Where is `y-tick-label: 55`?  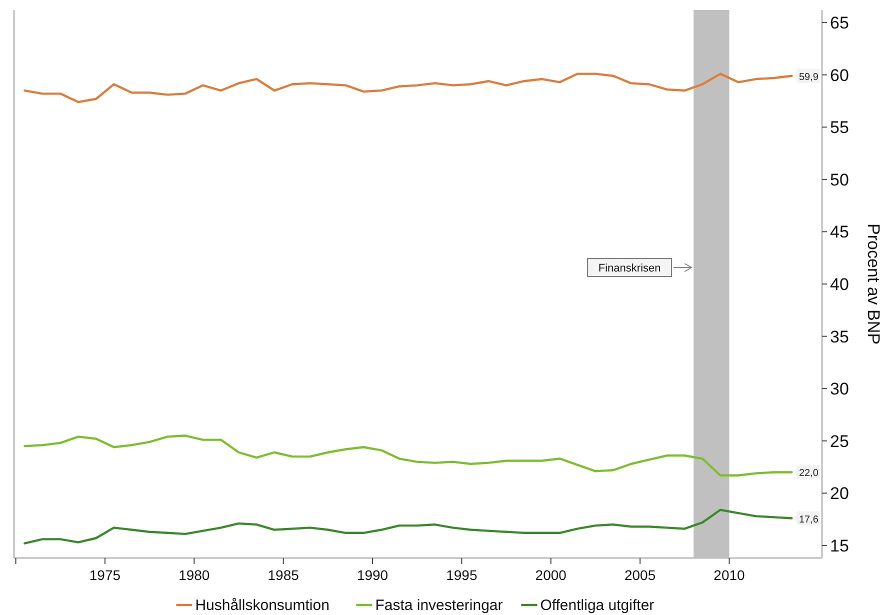 y-tick-label: 55 is located at coordinates (839, 128).